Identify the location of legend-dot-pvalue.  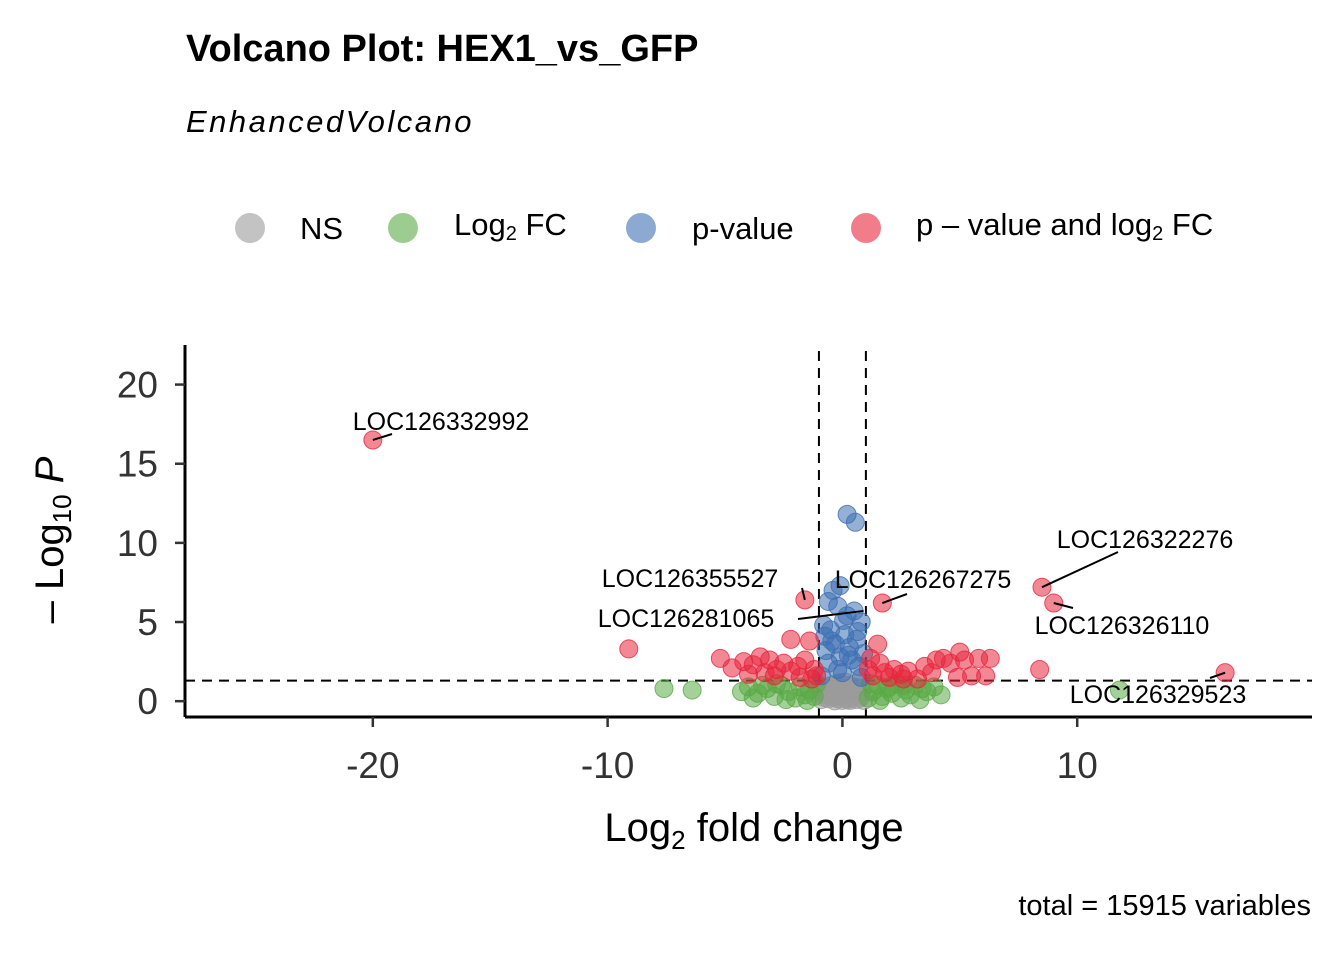
(641, 228).